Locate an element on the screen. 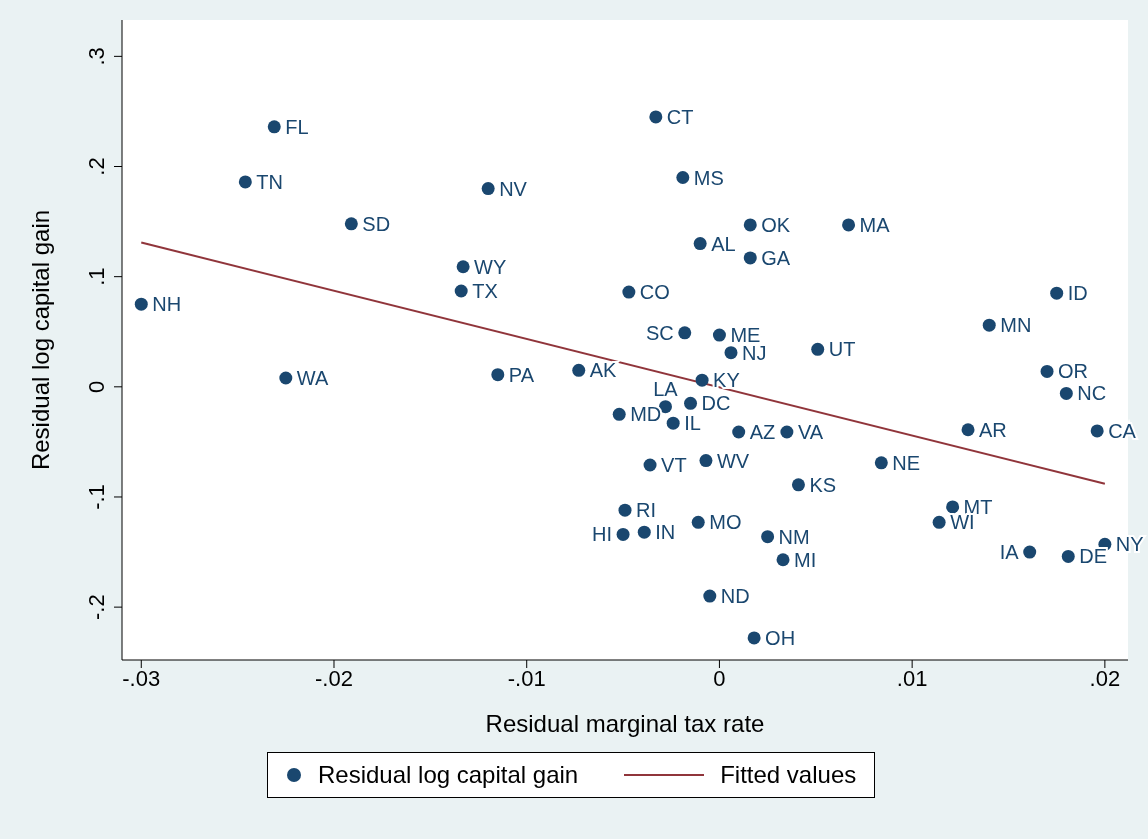  data-label: WA is located at coordinates (312, 378).